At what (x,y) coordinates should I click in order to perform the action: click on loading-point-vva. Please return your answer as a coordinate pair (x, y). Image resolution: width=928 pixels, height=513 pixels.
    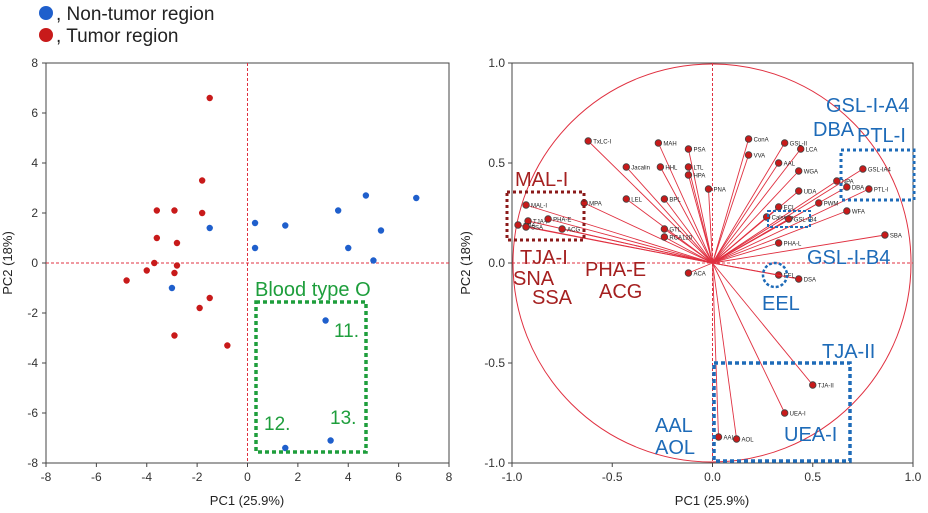
    Looking at the image, I should click on (748, 155).